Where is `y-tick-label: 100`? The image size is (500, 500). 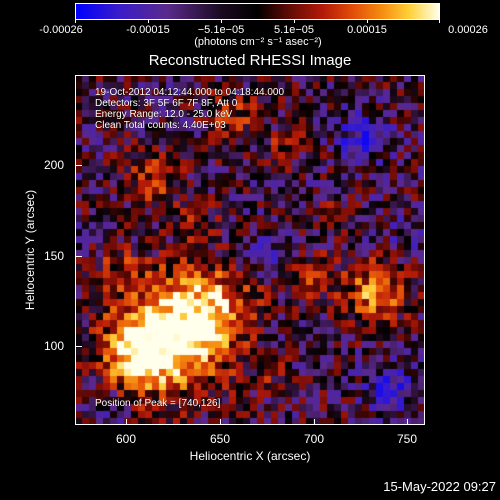
y-tick-label: 100 is located at coordinates (54, 346).